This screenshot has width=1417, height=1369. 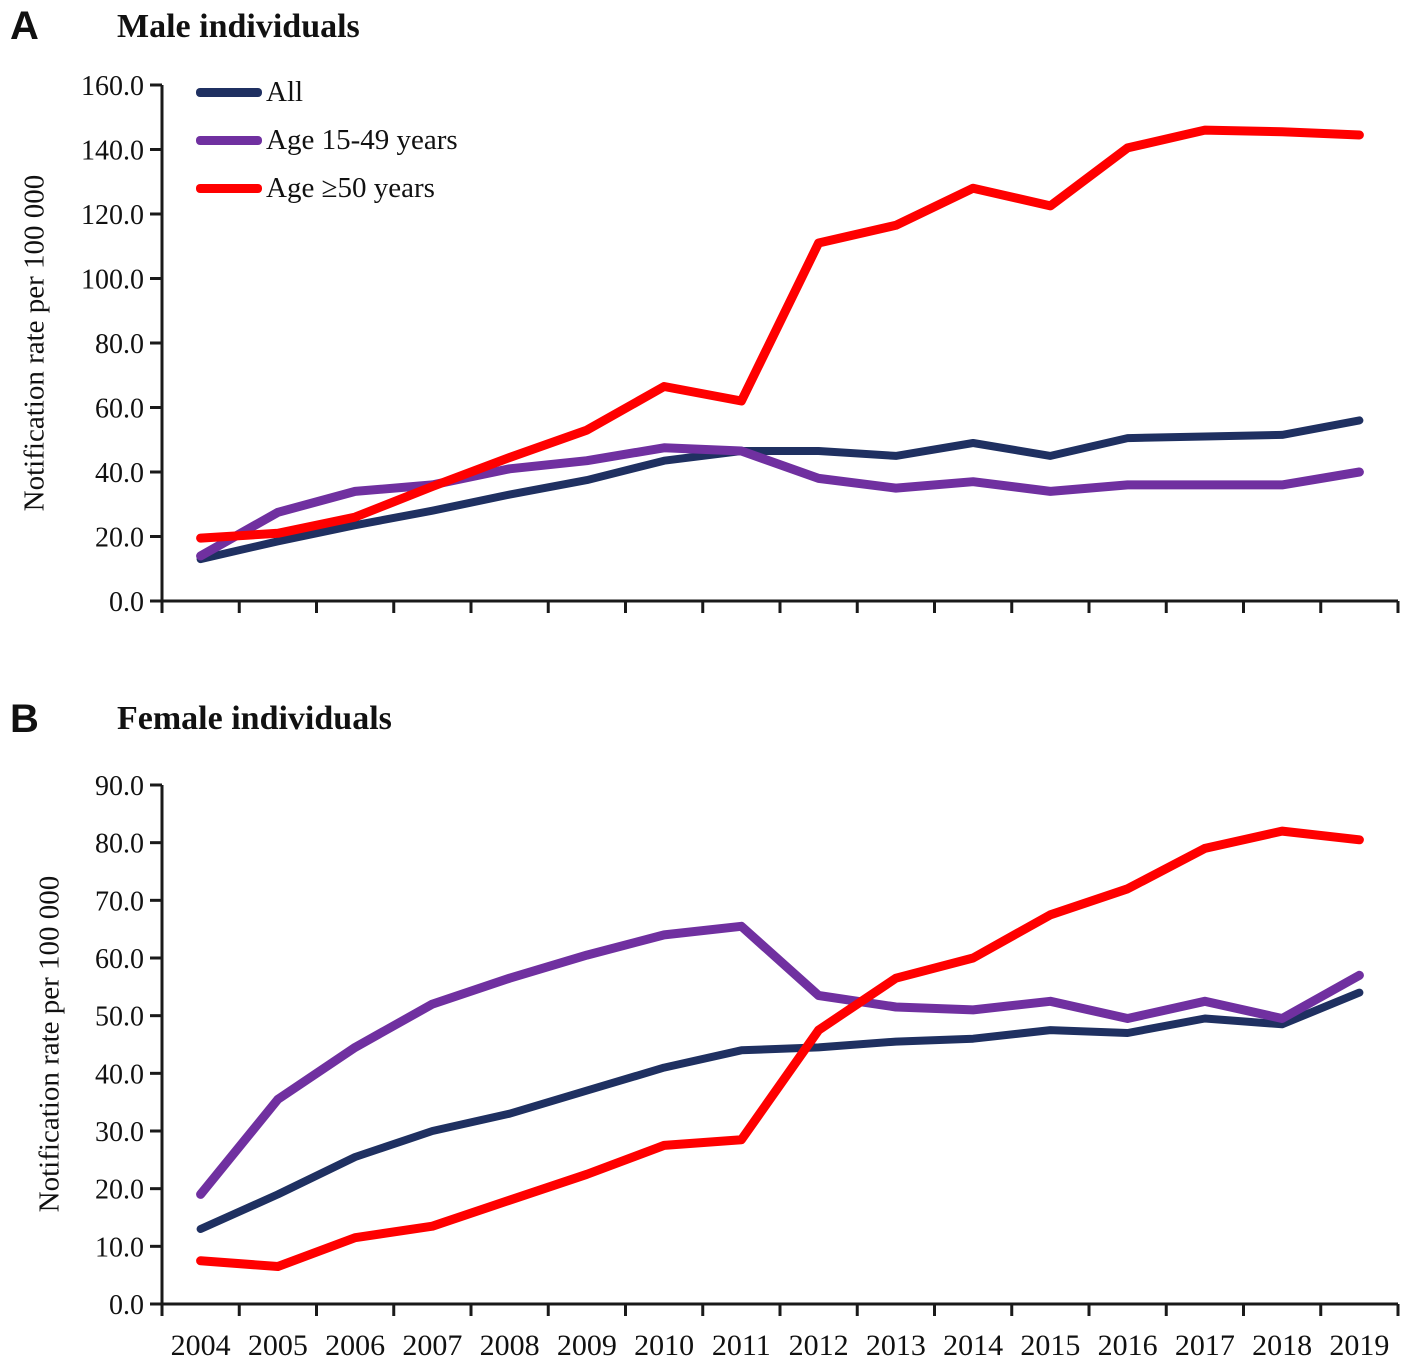 What do you see at coordinates (741, 1345) in the screenshot?
I see `x-axis-year-label: 2011` at bounding box center [741, 1345].